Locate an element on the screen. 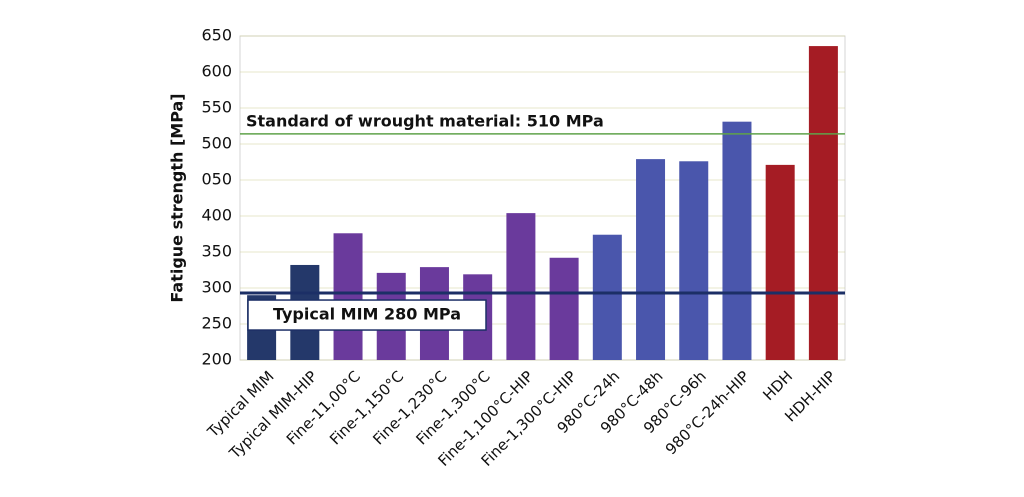 Image resolution: width=1024 pixels, height=497 pixels. y-tick-label: 350 is located at coordinates (216, 251).